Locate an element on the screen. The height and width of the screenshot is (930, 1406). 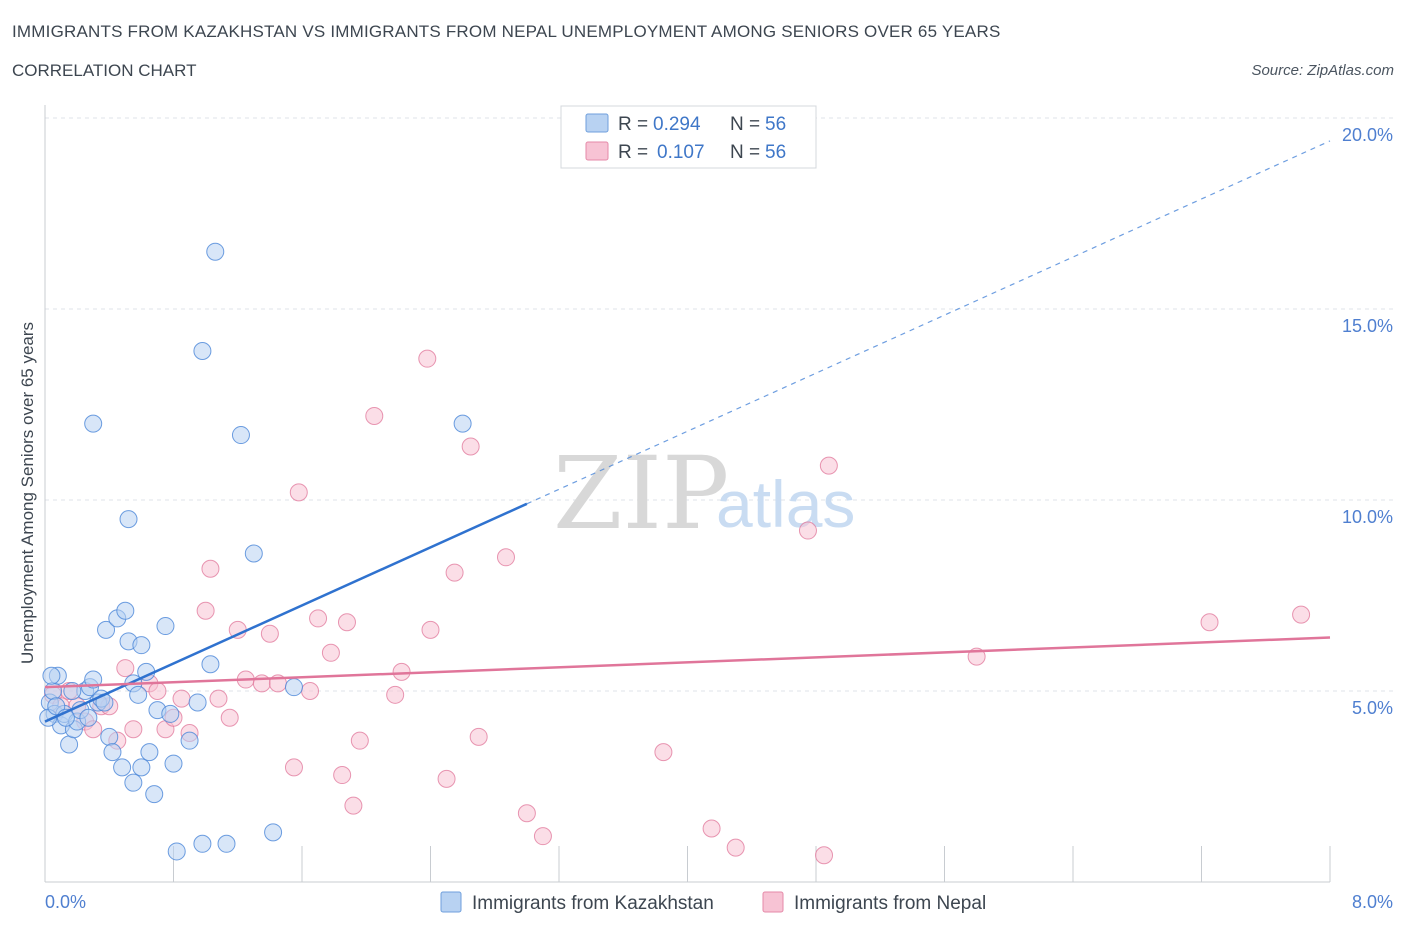
legend-n-label-kazakhstan: N = is located at coordinates (745, 124).